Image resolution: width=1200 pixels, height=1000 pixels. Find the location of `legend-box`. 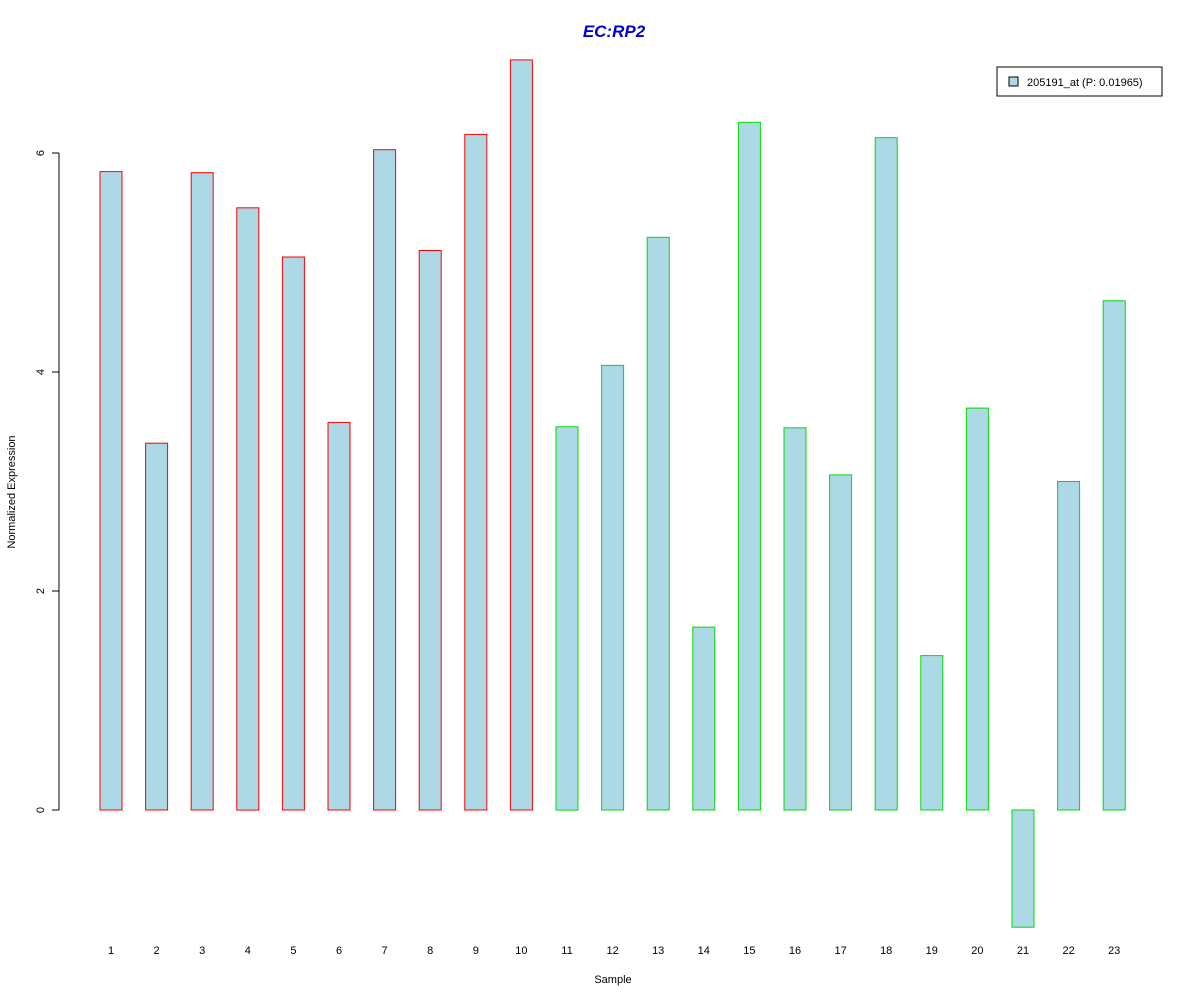

legend-box is located at coordinates (1079, 81).